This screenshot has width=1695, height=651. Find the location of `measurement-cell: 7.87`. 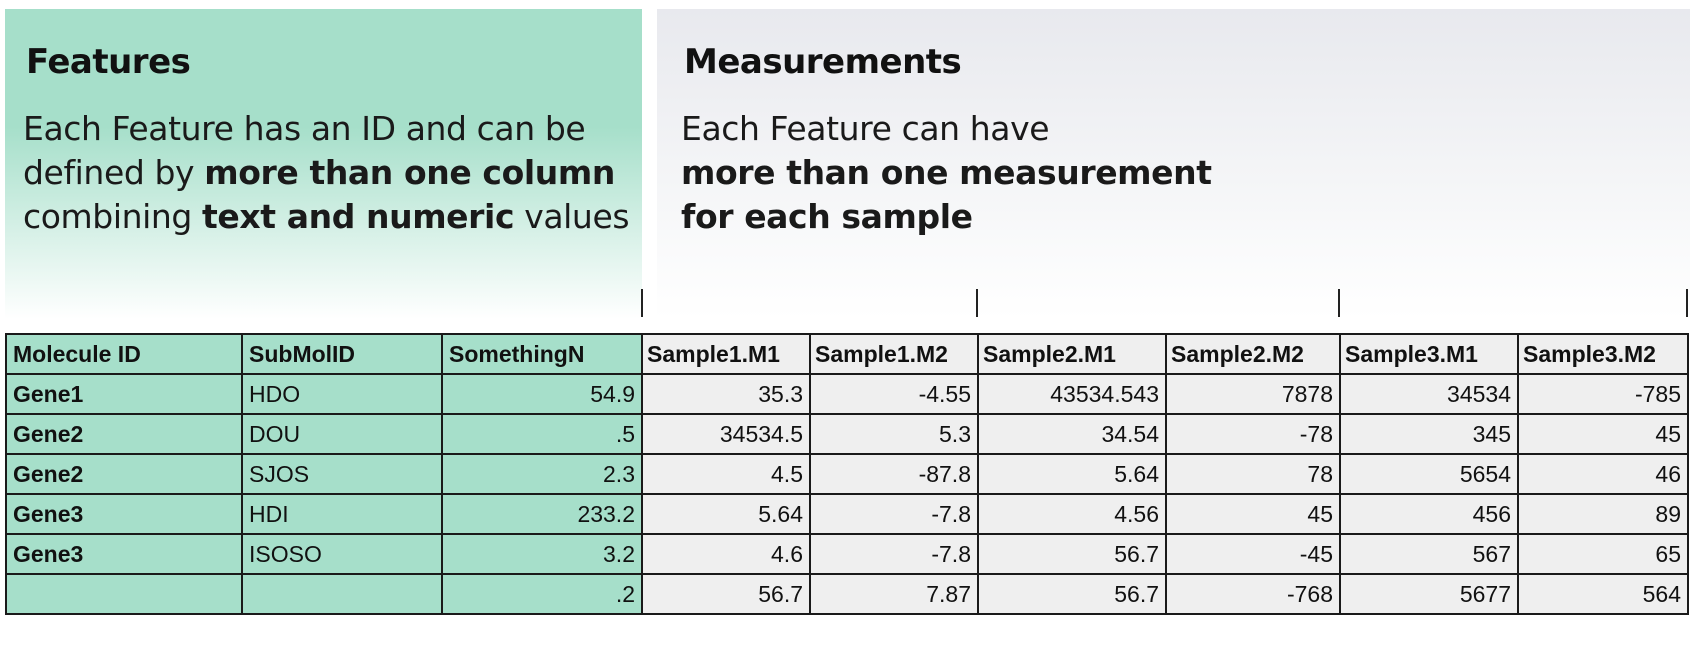

measurement-cell: 7.87 is located at coordinates (894, 594).